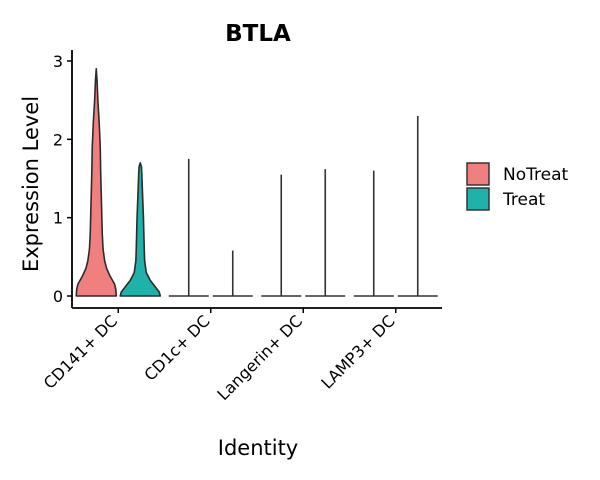 This screenshot has width=600, height=480. What do you see at coordinates (258, 448) in the screenshot?
I see `x-axis-title: Identity` at bounding box center [258, 448].